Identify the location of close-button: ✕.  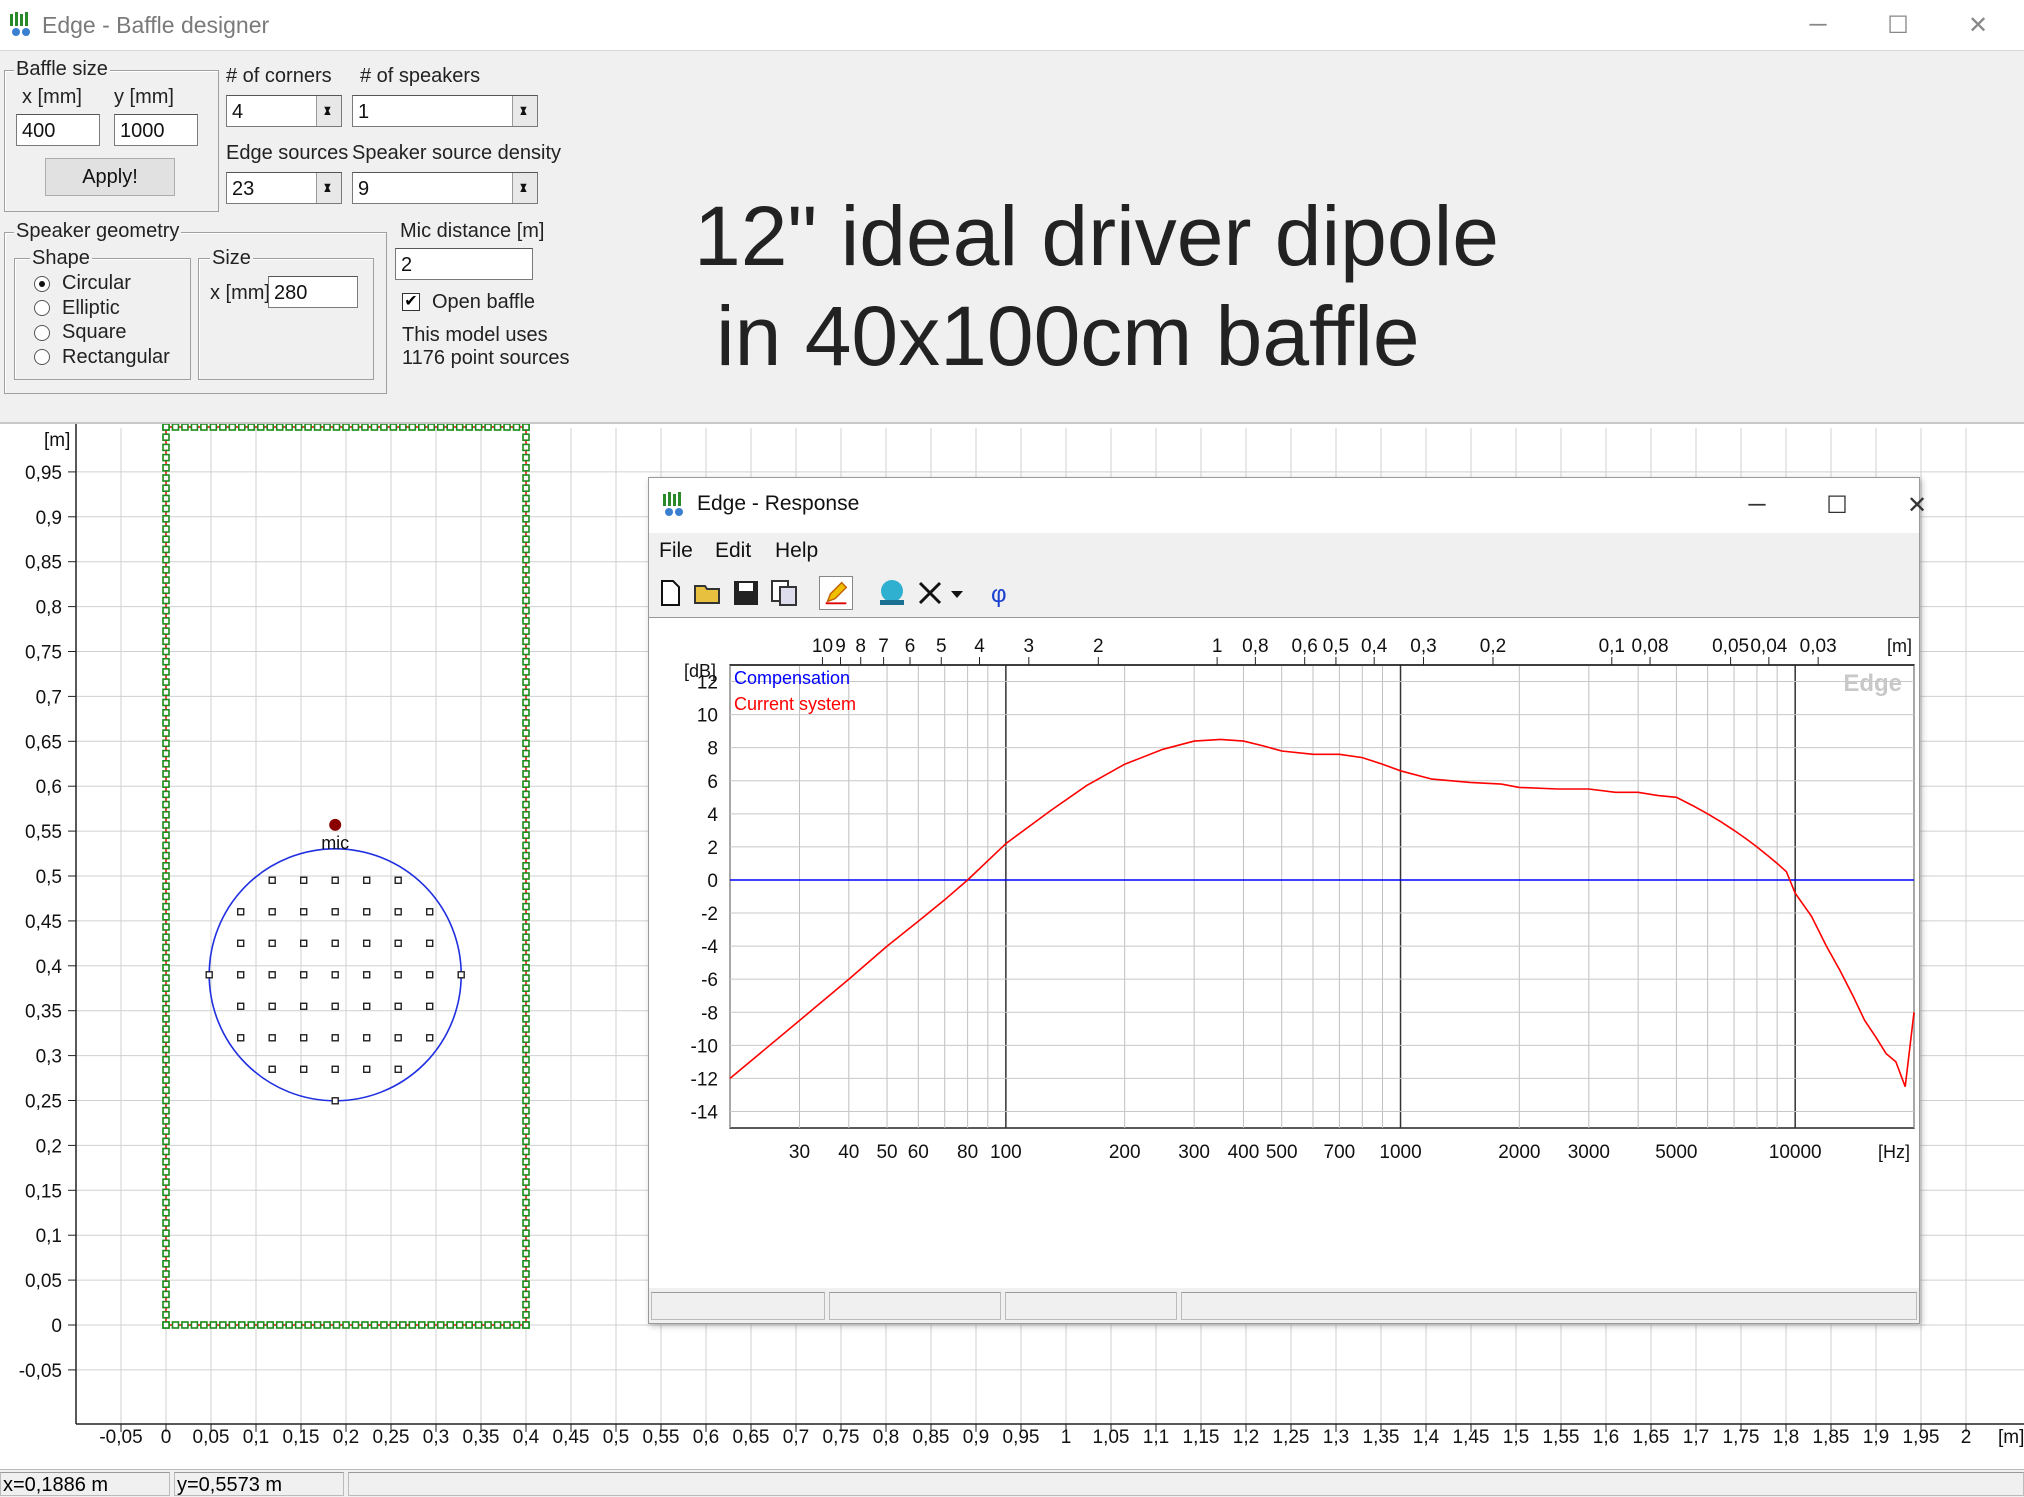
(1978, 25).